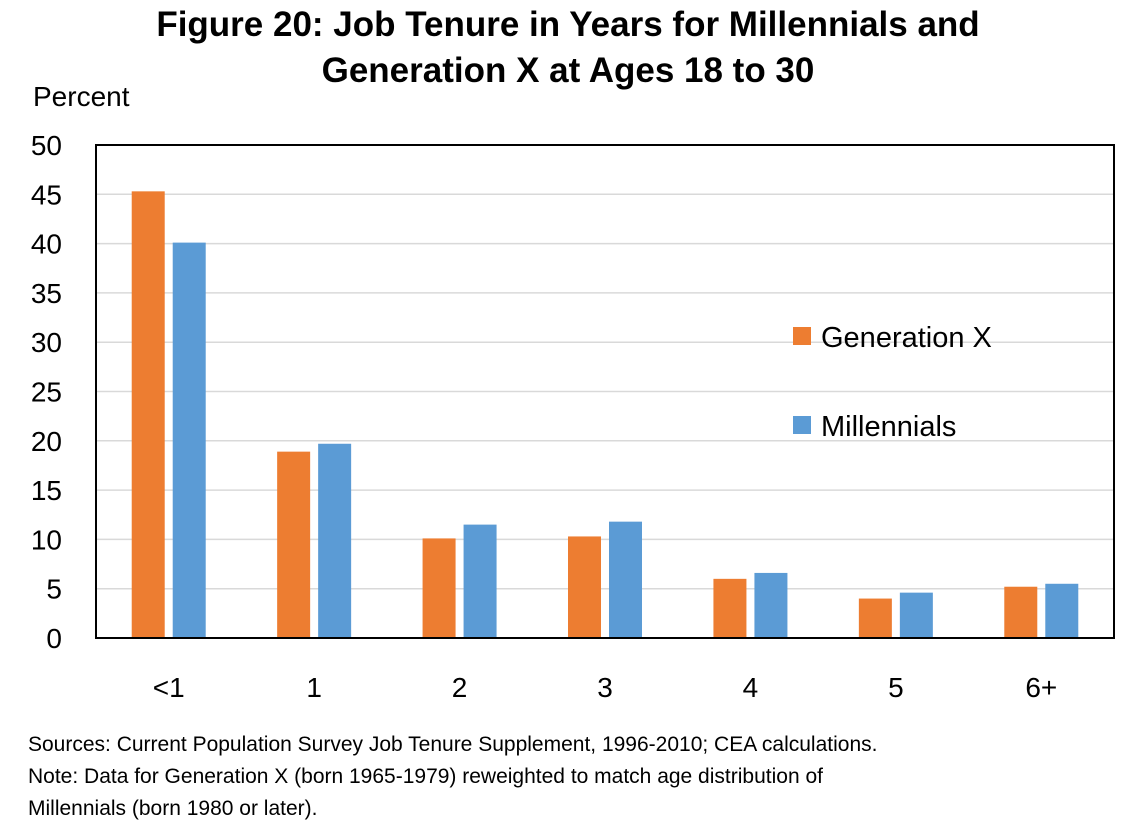 The image size is (1136, 827). I want to click on y-axis-label: Percent, so click(81, 96).